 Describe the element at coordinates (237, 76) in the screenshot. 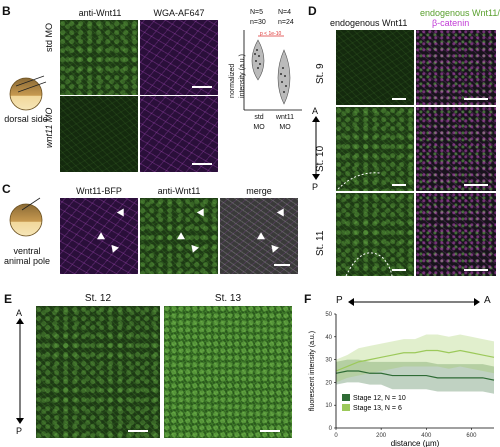

I see `violin-ylabel: normalized intensity (a.u.)` at that location.